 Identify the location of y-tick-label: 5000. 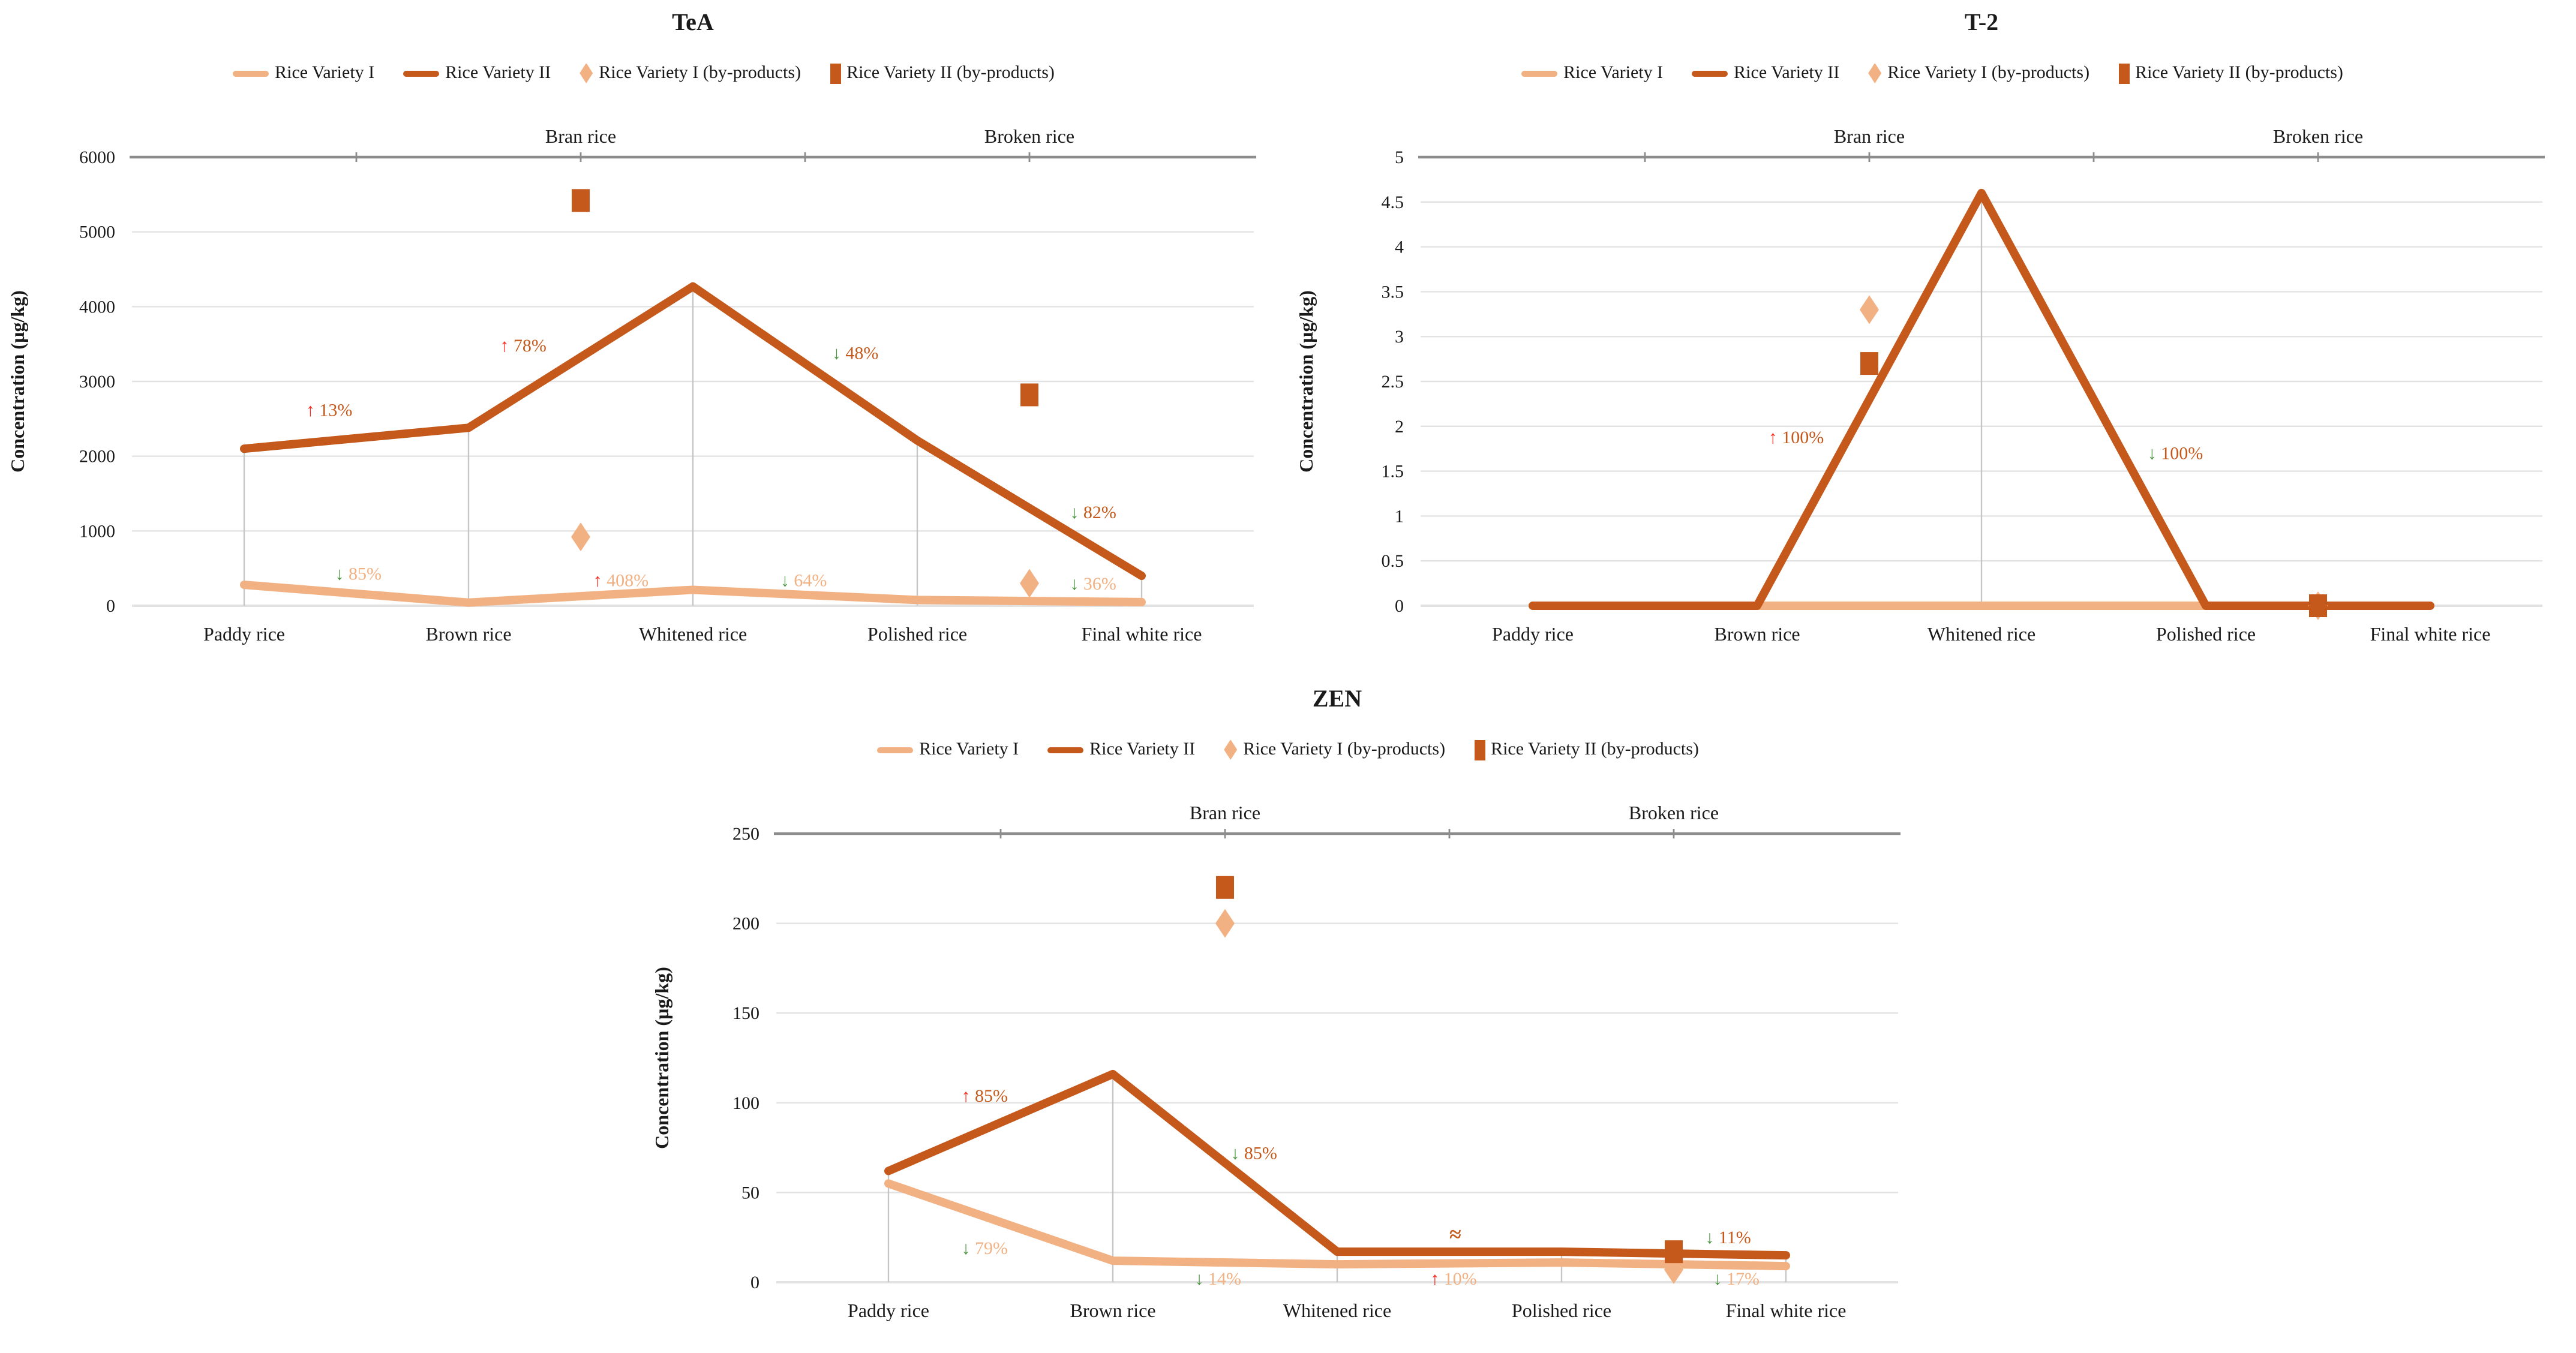
(97, 233).